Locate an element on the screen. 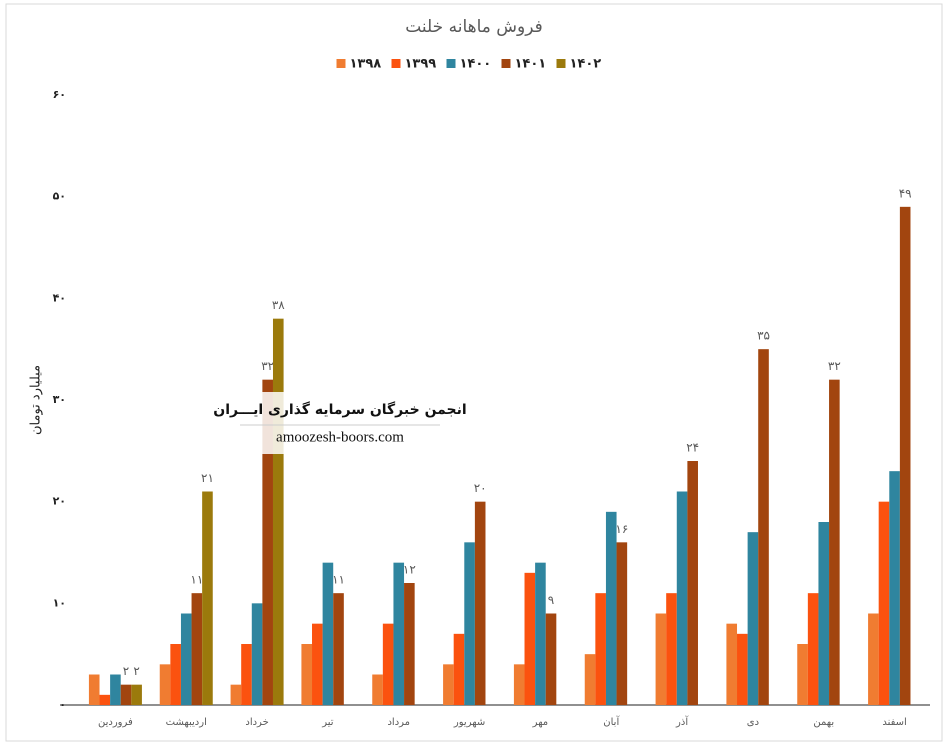 This screenshot has width=949, height=748. x-tick-label: تیر is located at coordinates (327, 722).